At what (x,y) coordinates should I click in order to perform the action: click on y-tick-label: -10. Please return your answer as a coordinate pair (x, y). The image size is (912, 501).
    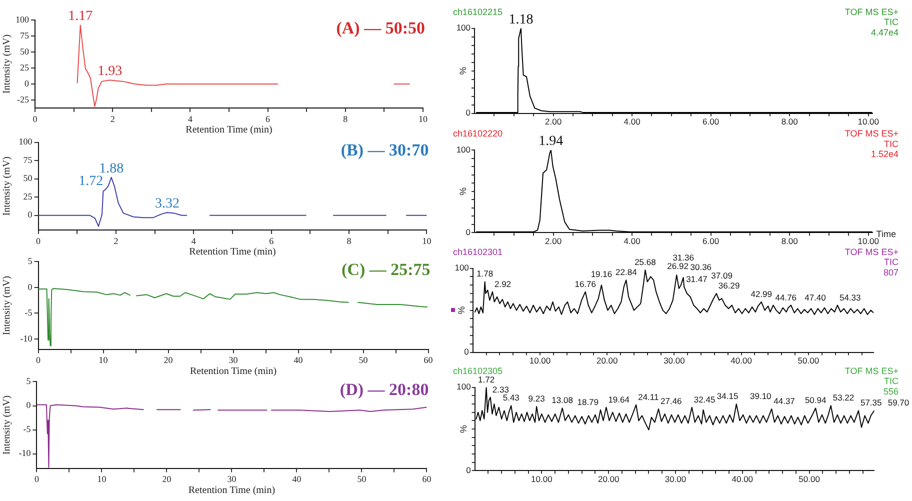
    Looking at the image, I should click on (26, 338).